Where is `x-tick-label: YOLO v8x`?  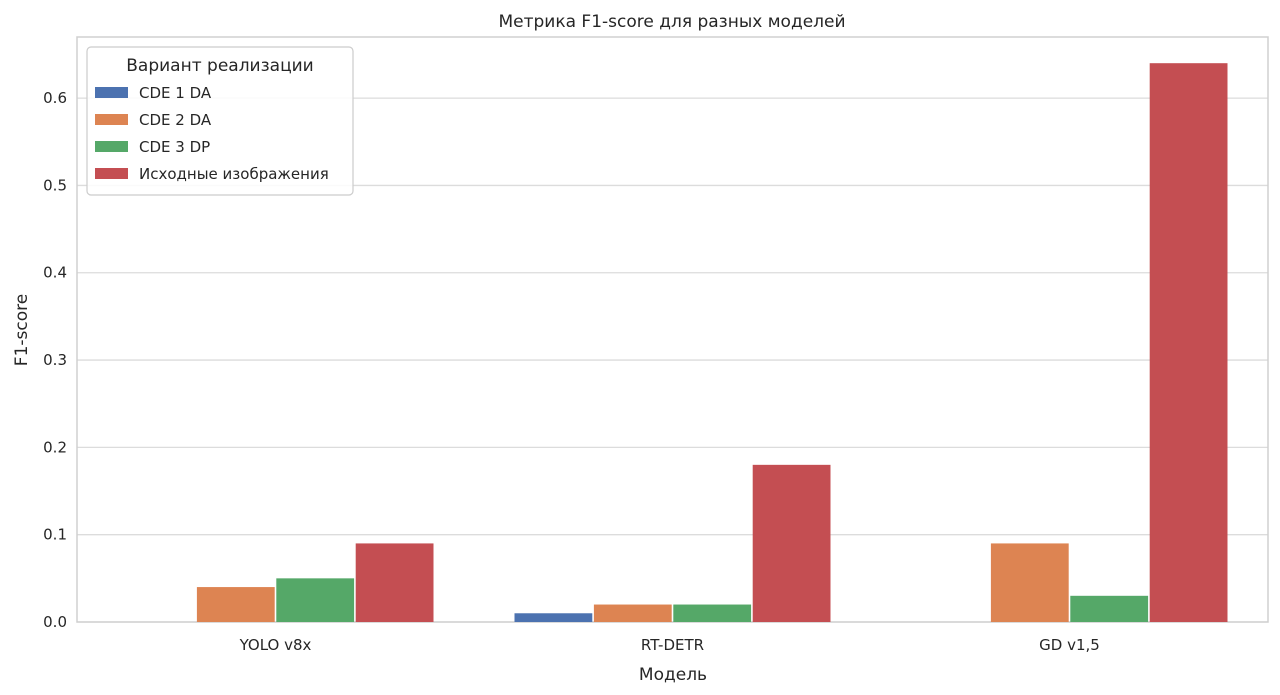 x-tick-label: YOLO v8x is located at coordinates (275, 645).